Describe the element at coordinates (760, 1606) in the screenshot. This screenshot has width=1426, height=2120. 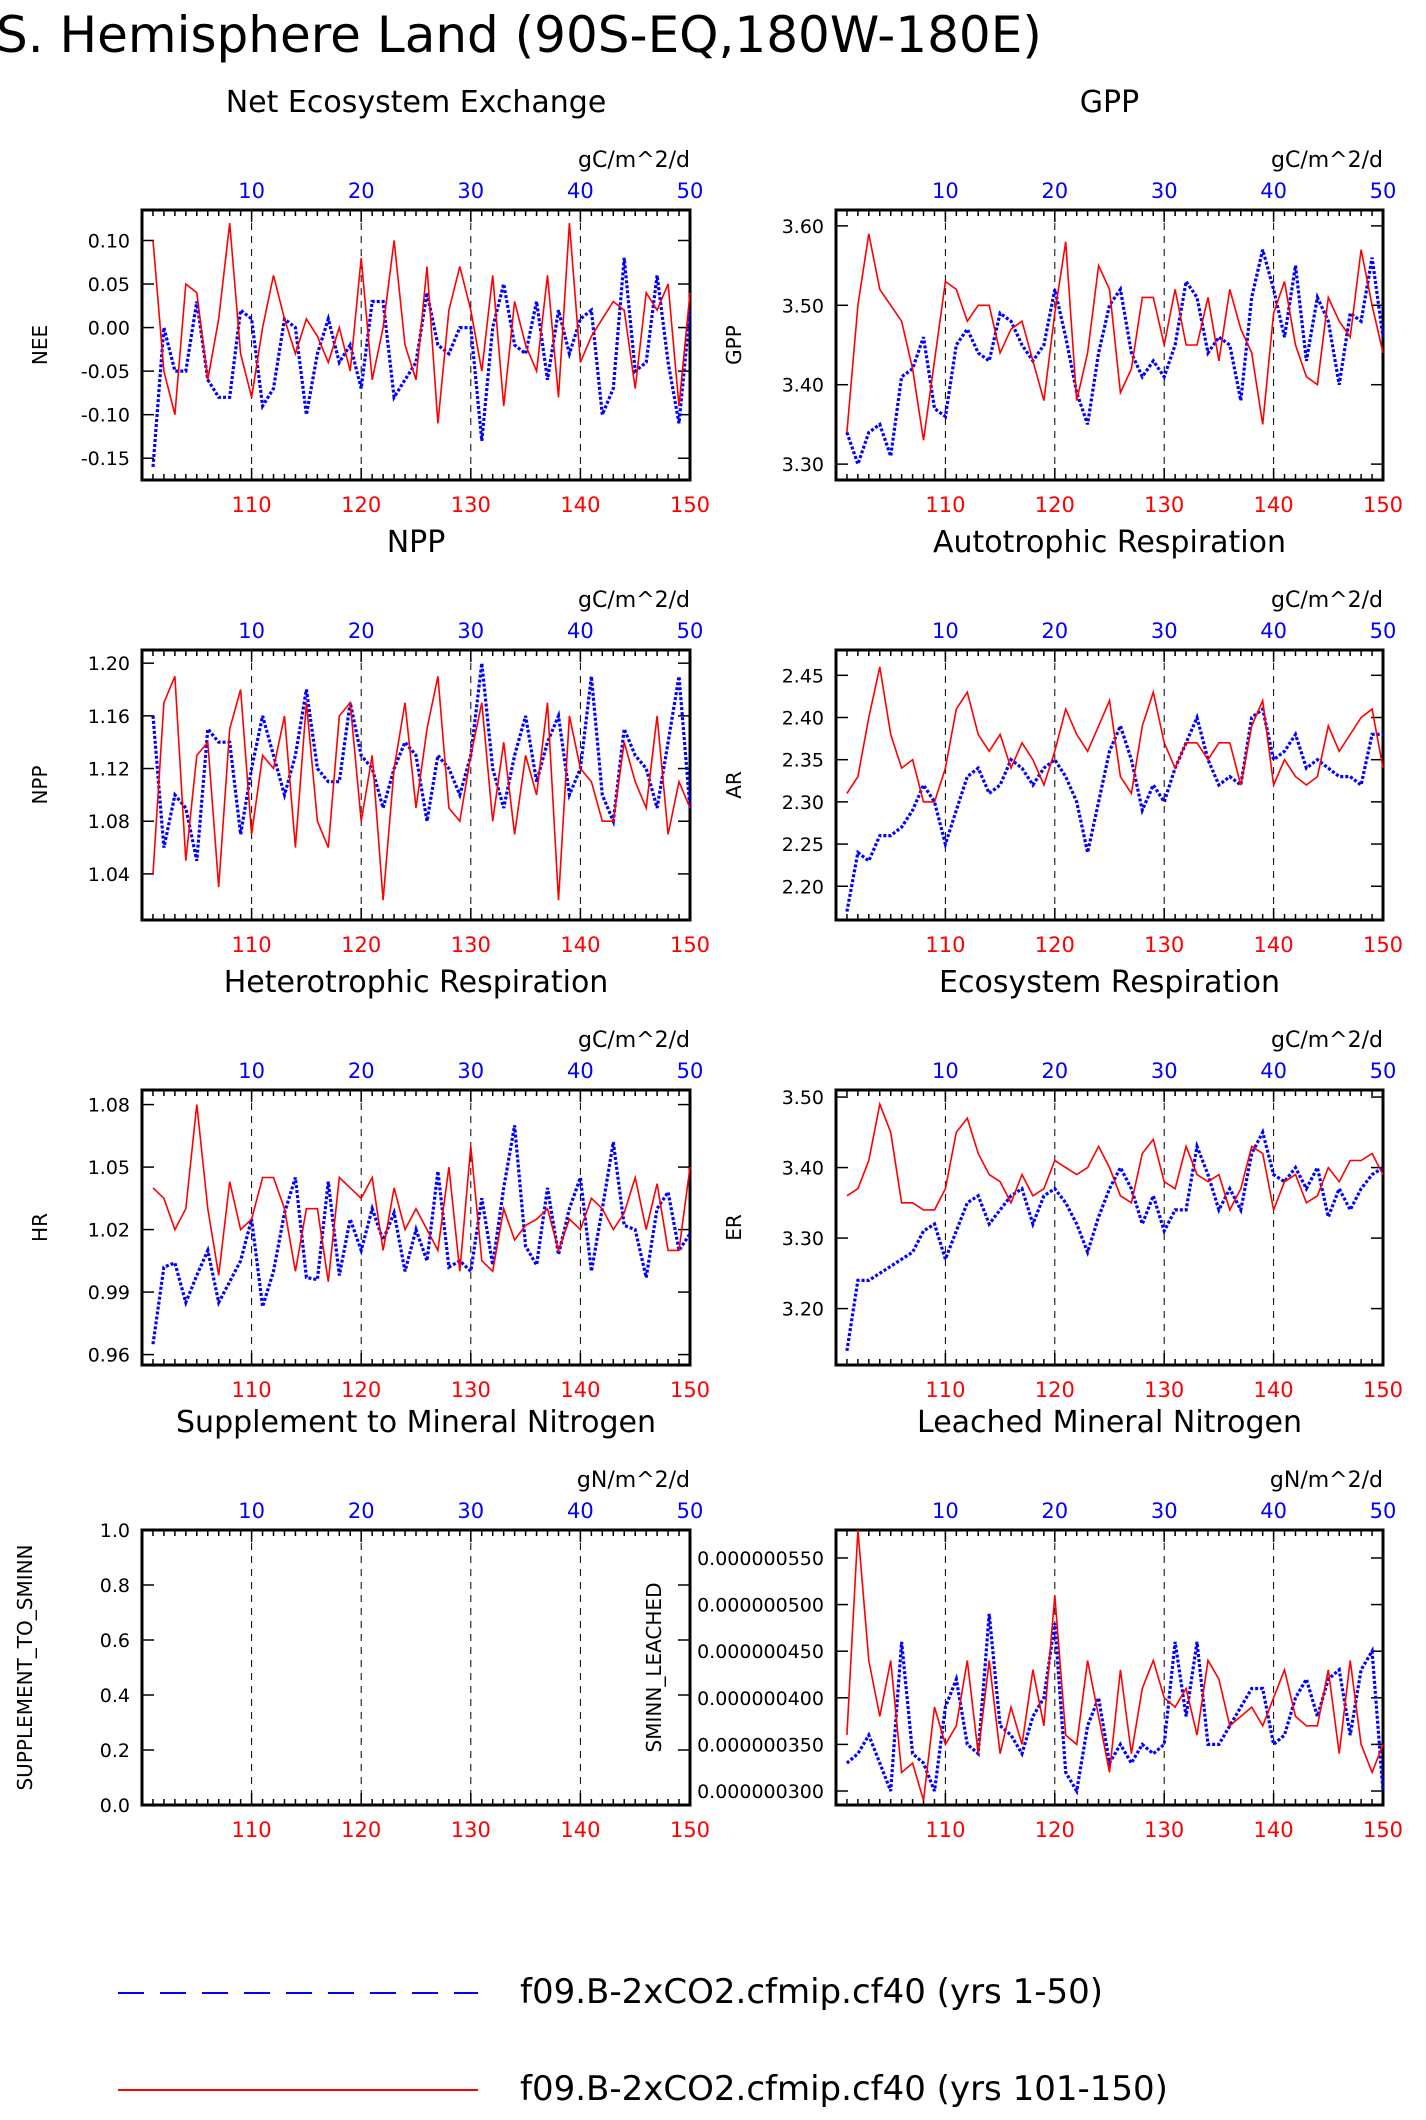
I see `y-tick-label: 0.000000500` at that location.